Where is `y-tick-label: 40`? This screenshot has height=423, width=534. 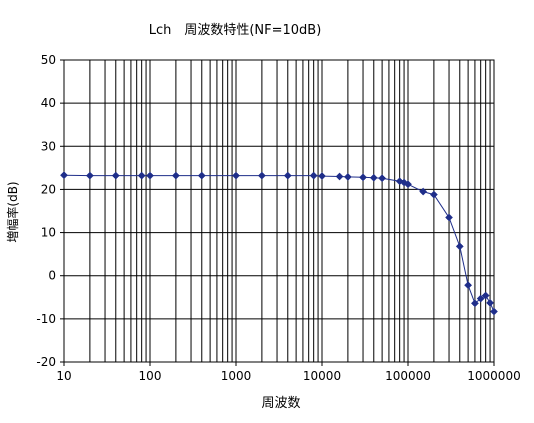
y-tick-label: 40 is located at coordinates (48, 103).